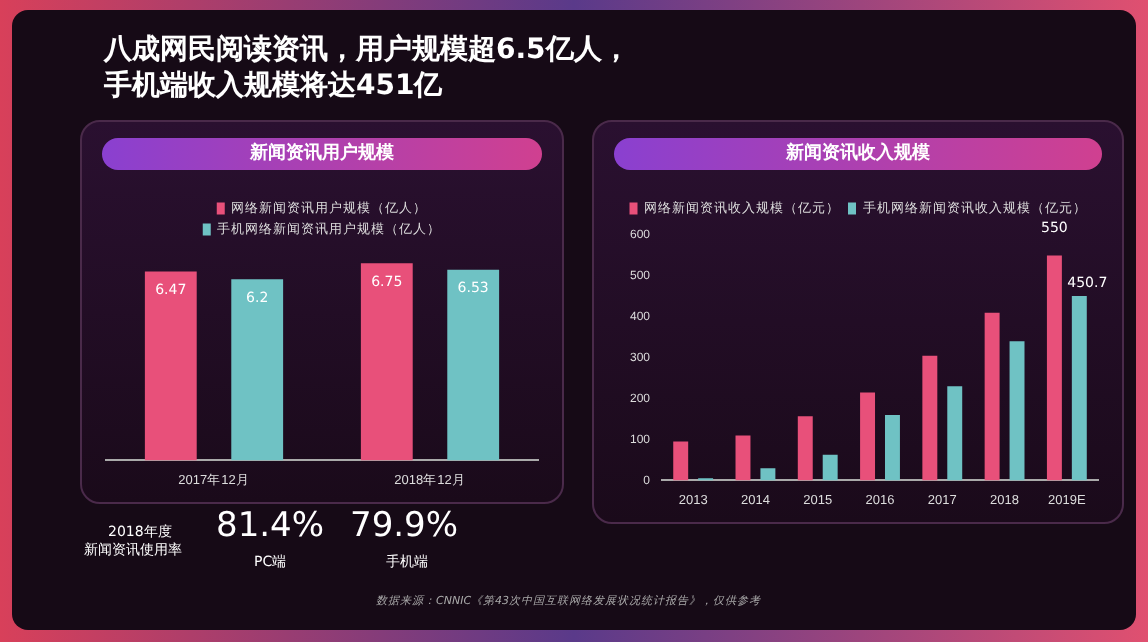  What do you see at coordinates (322, 154) in the screenshot?
I see `chart-title: 新闻资讯用户规模` at bounding box center [322, 154].